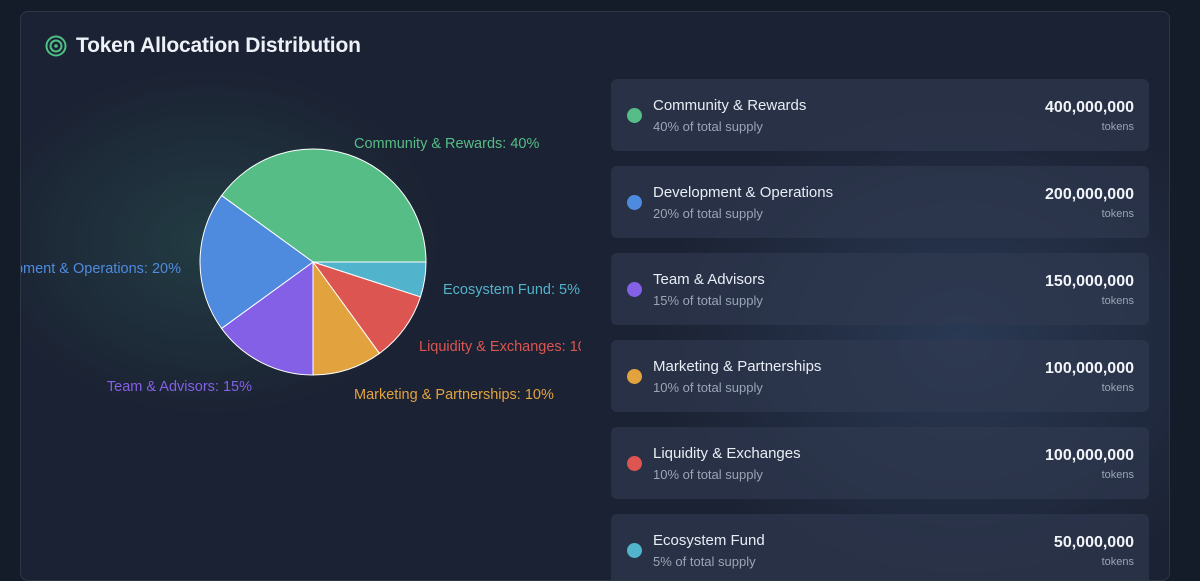 This screenshot has height=581, width=1200. What do you see at coordinates (511, 290) in the screenshot?
I see `pie-label: Ecosystem Fund: 5%` at bounding box center [511, 290].